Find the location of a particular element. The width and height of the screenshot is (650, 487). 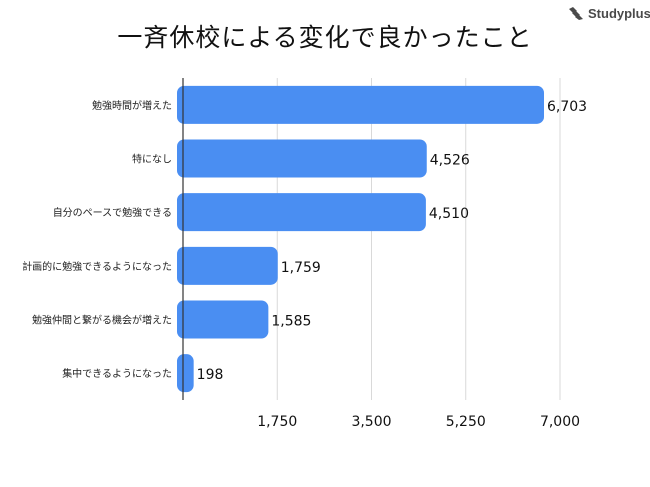

category-label: 特になし is located at coordinates (152, 160).